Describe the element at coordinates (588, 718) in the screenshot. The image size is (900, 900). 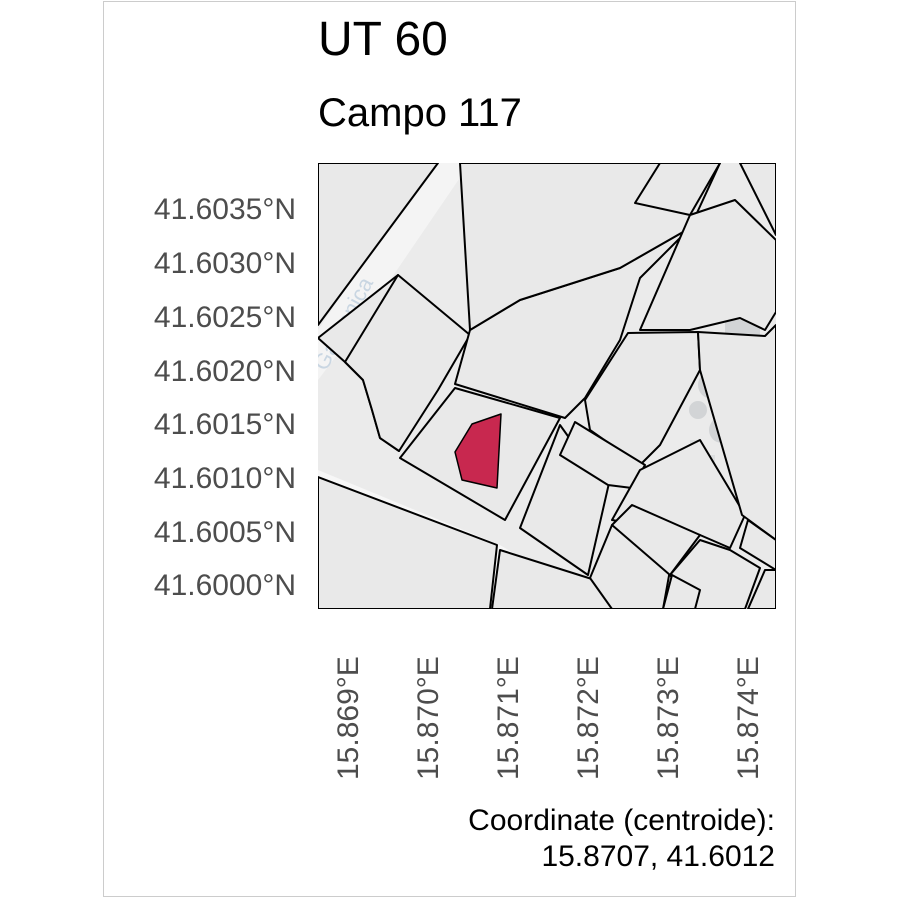
I see `lon-tick-label: 15.872°E` at that location.